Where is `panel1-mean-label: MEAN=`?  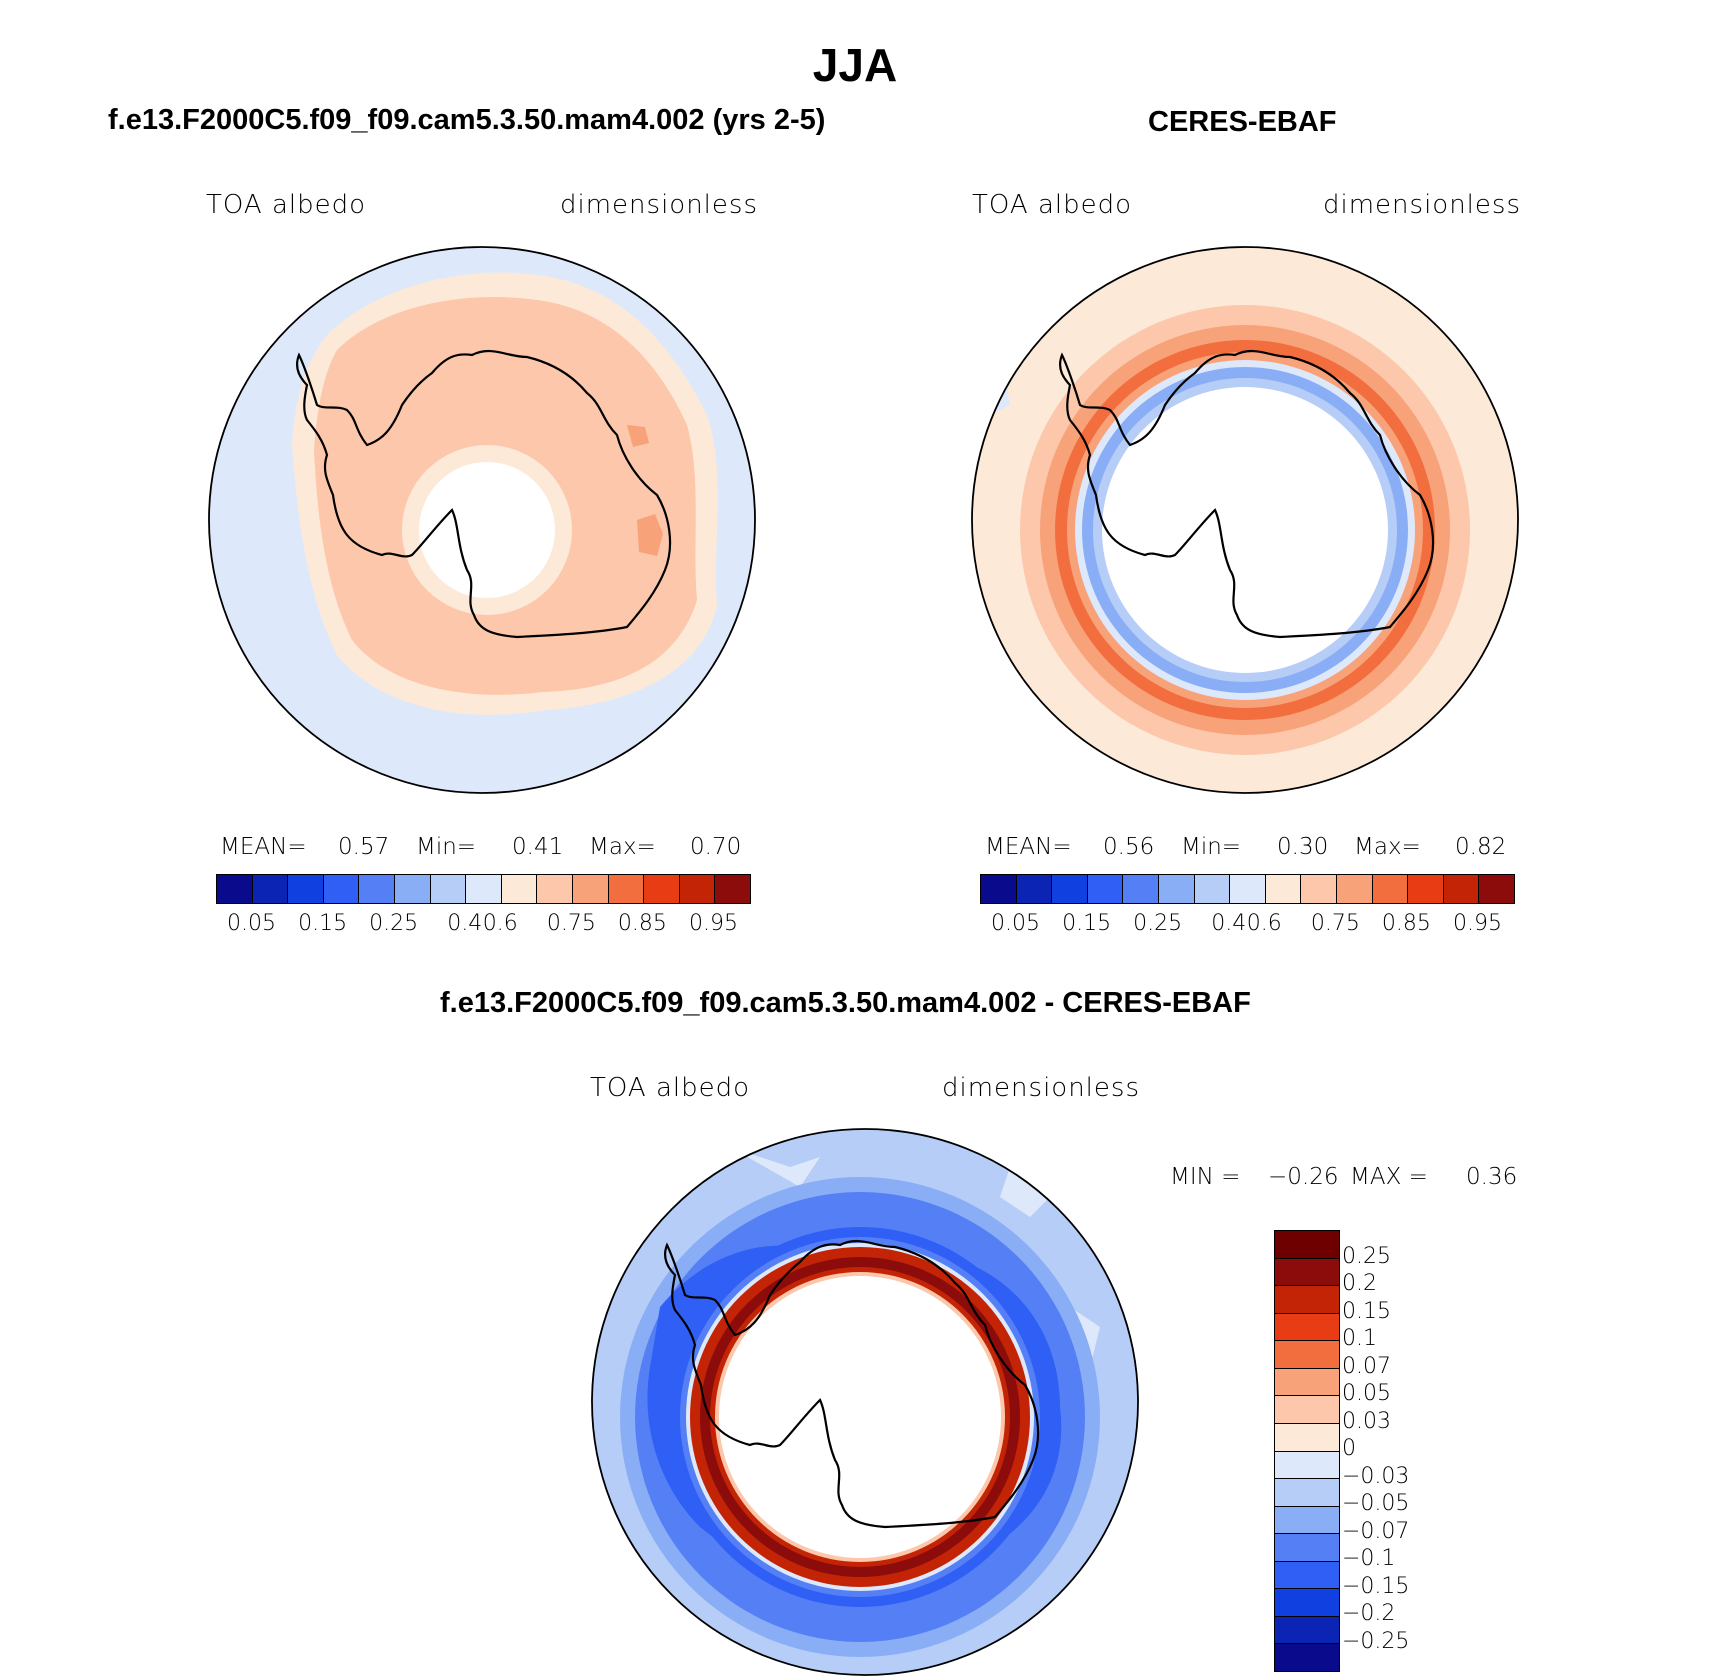 panel1-mean-label: MEAN= is located at coordinates (263, 847).